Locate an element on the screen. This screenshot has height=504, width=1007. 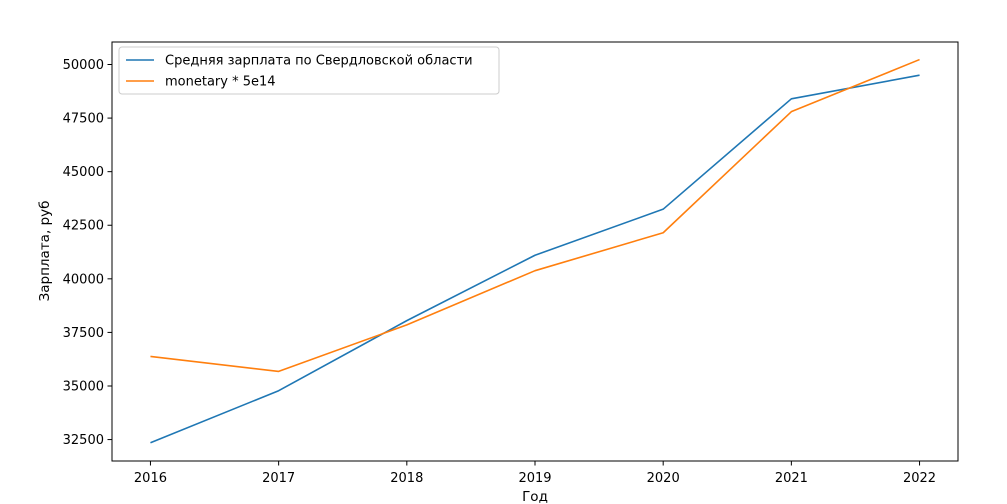
legend-label: Средняя зарплата по Свердловской области is located at coordinates (319, 61).